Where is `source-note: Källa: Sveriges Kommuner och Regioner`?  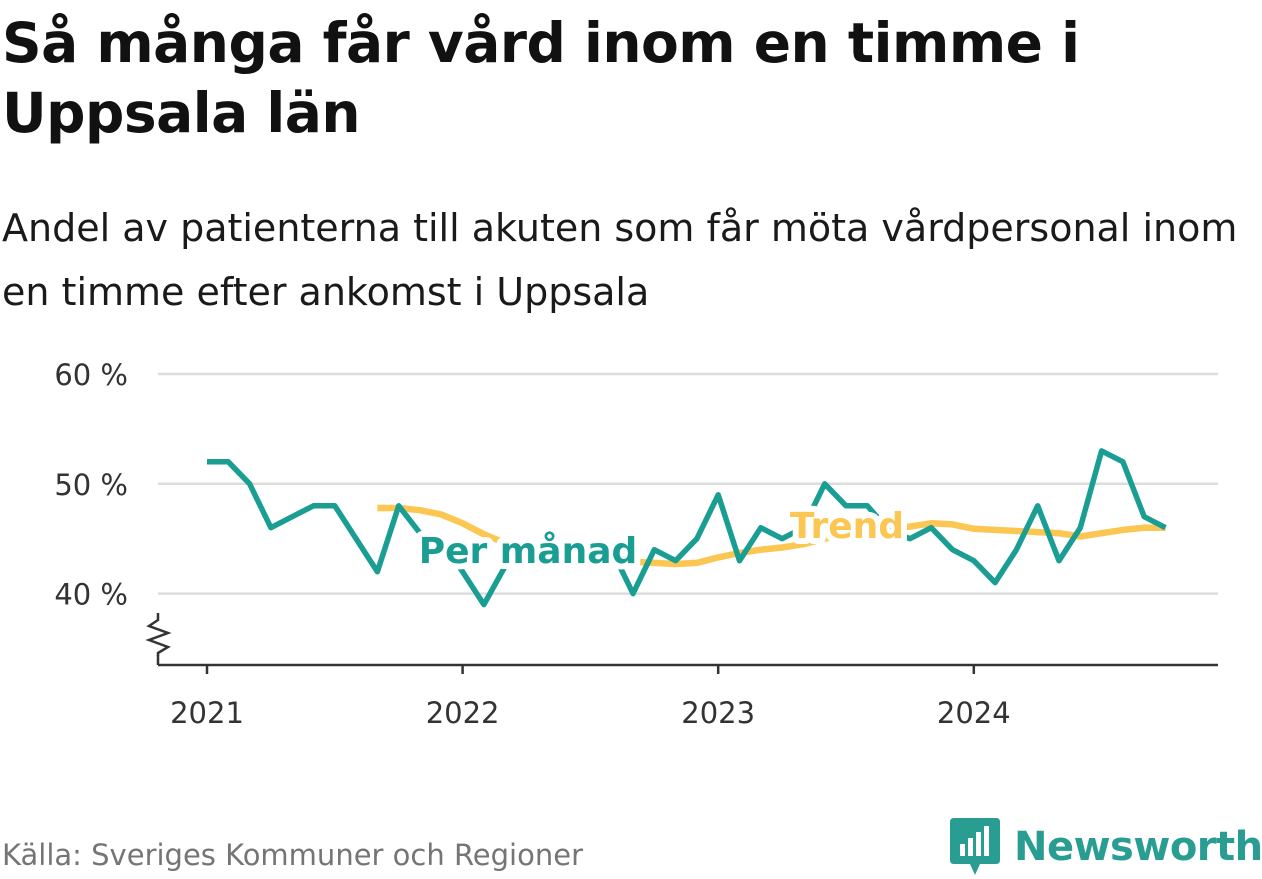
source-note: Källa: Sveriges Kommuner och Regioner is located at coordinates (293, 855).